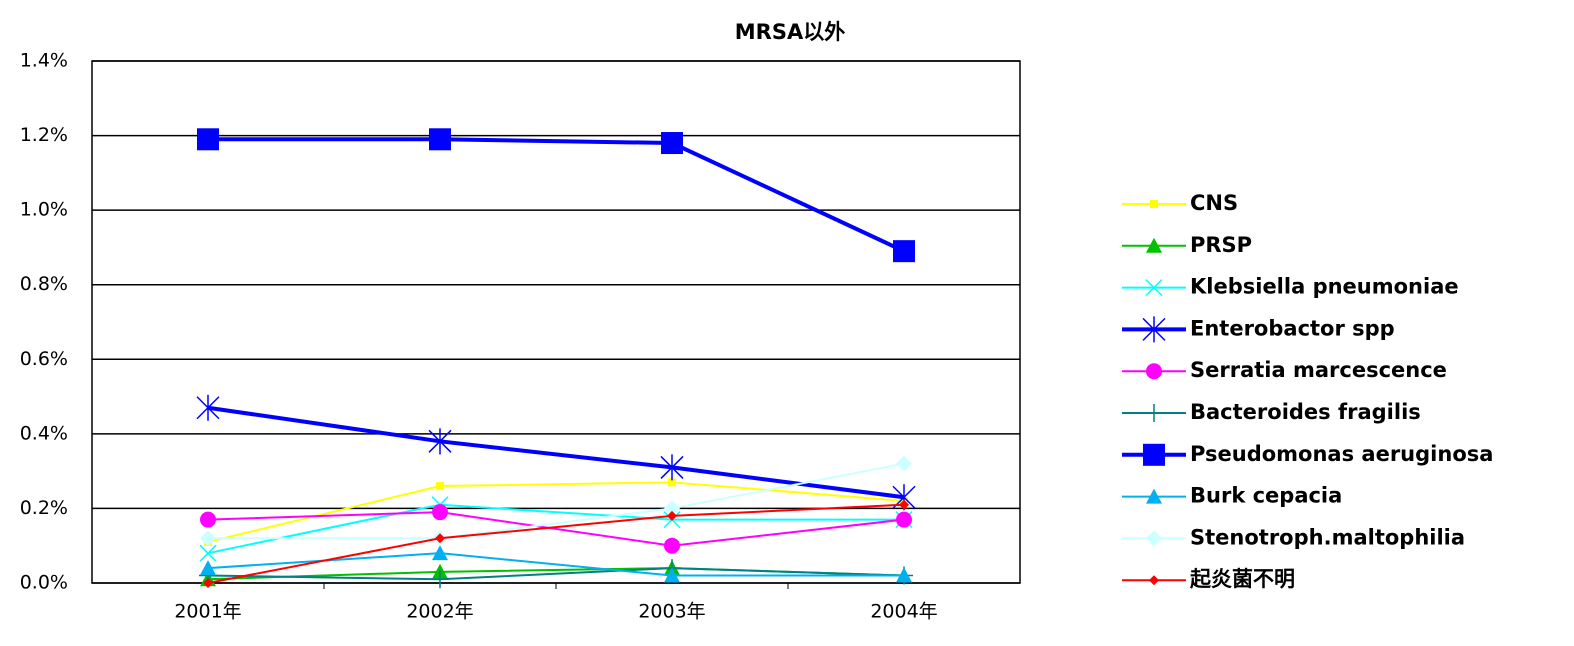 Image resolution: width=1574 pixels, height=646 pixels. Describe the element at coordinates (44, 433) in the screenshot. I see `y-tick-label: 0.4%` at that location.